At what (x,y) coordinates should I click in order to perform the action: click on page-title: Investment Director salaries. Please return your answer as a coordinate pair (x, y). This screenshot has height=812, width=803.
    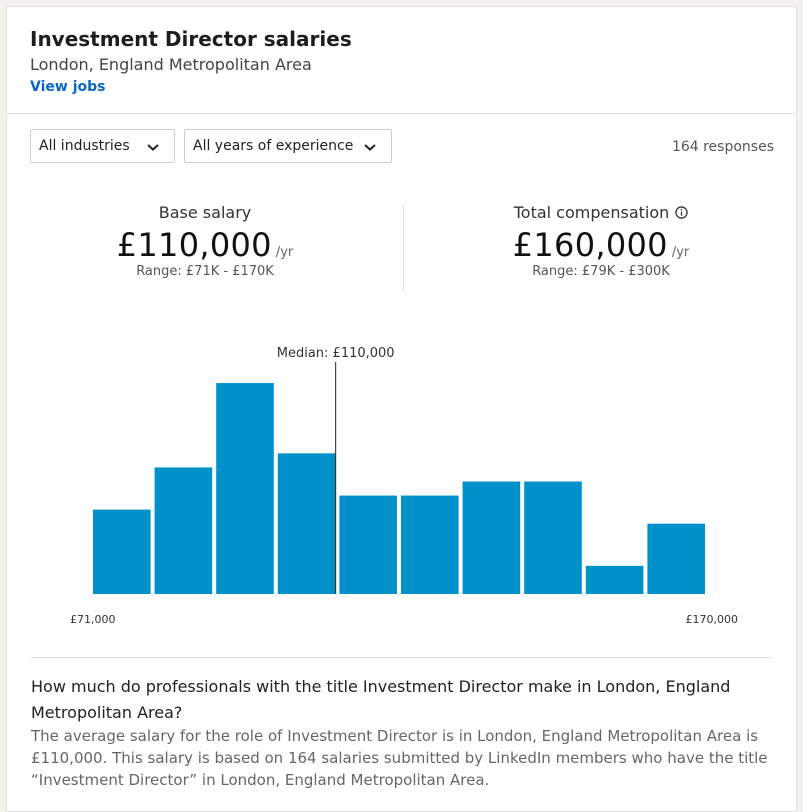
    Looking at the image, I should click on (191, 39).